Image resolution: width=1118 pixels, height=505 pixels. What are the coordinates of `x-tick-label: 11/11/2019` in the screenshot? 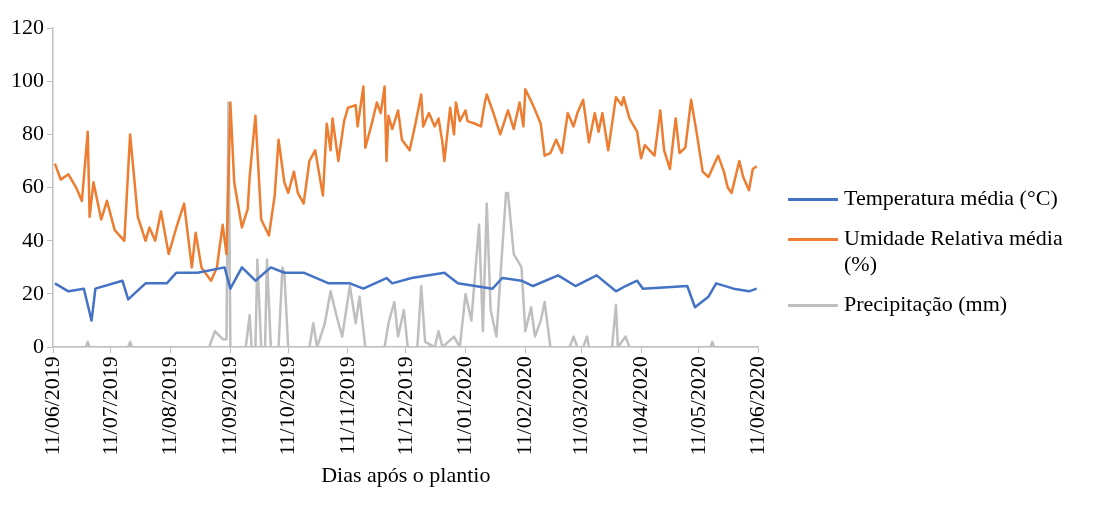 It's located at (346, 405).